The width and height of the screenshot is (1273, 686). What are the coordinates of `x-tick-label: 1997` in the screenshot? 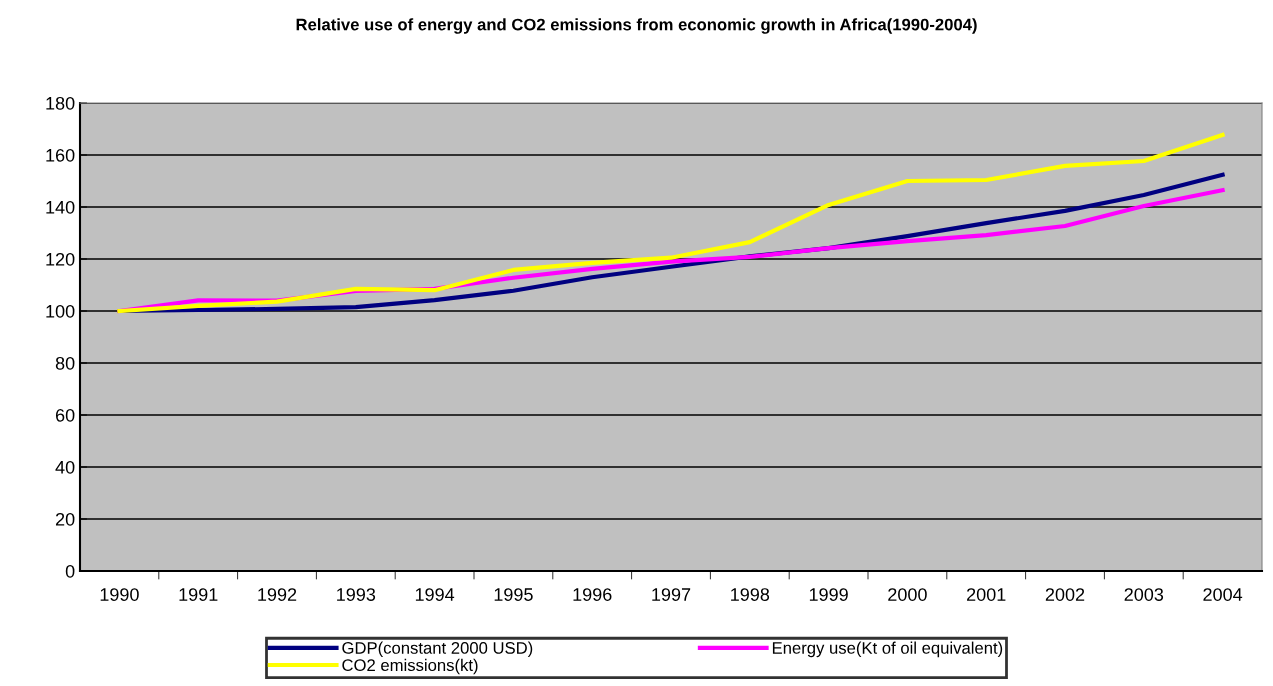 It's located at (671, 594).